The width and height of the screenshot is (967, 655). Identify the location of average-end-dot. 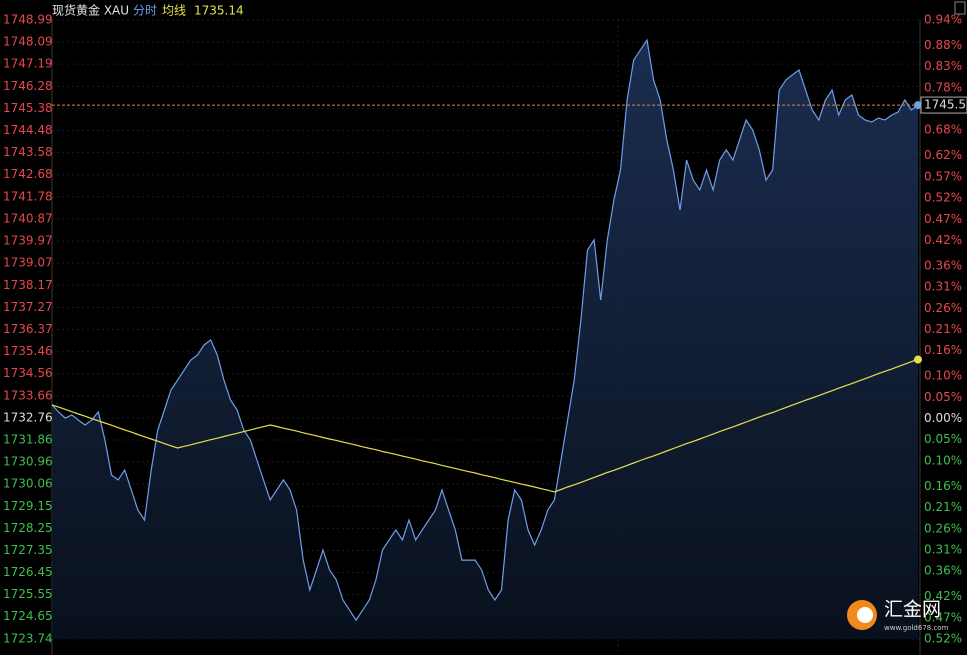
(918, 359).